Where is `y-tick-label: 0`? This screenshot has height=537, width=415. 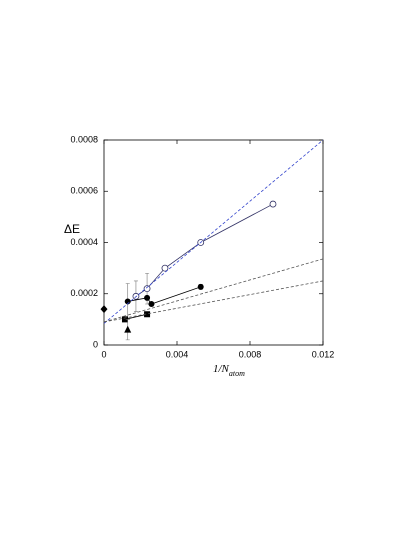
y-tick-label: 0 is located at coordinates (95, 344).